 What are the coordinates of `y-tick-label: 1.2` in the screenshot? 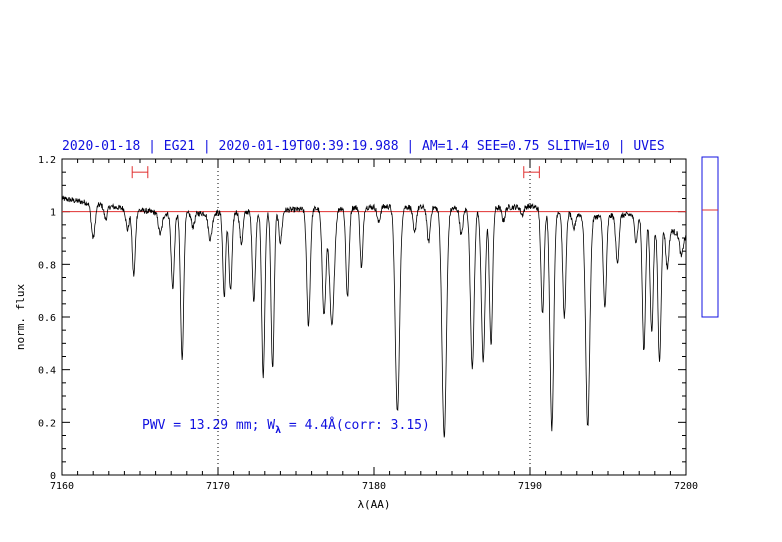 It's located at (47, 160).